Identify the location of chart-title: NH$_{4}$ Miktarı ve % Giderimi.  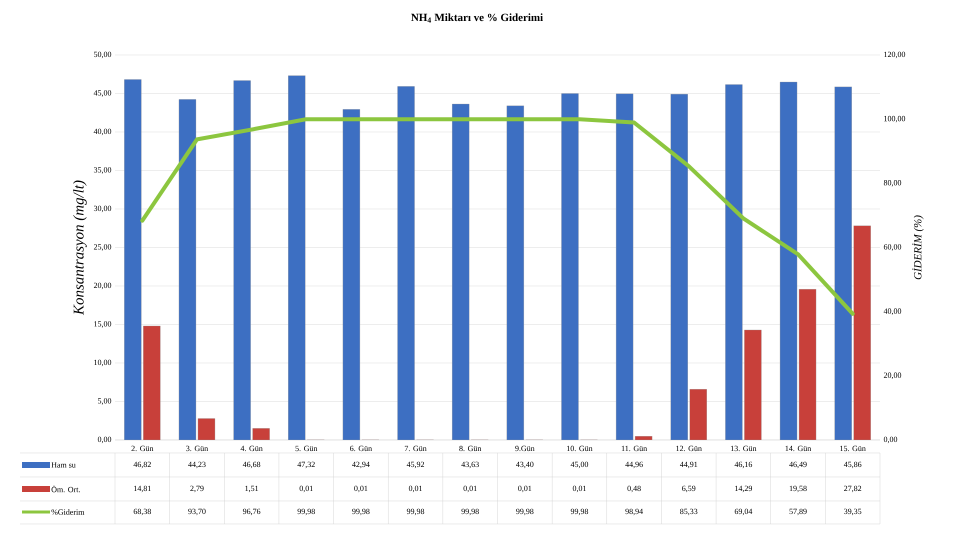
(477, 18).